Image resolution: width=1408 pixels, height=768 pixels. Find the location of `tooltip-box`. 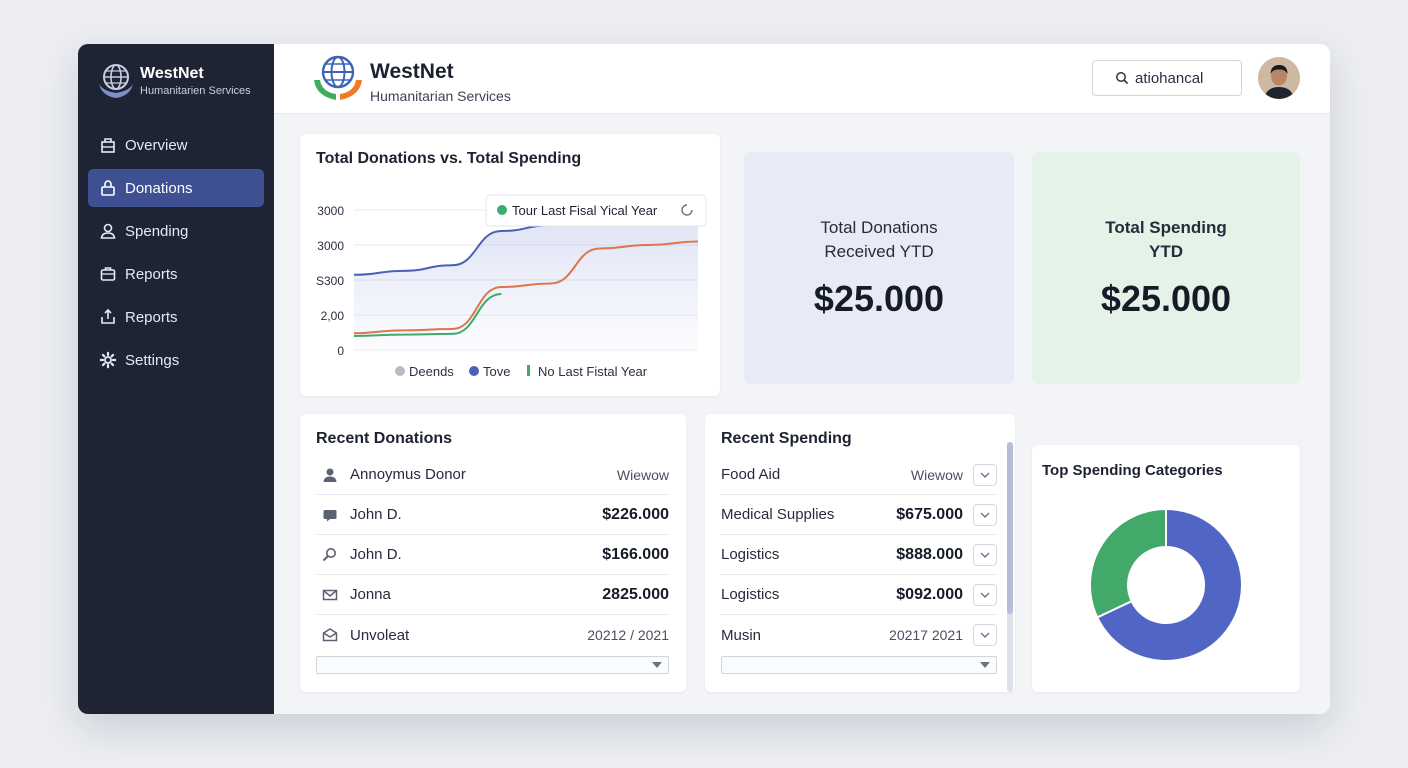

tooltip-box is located at coordinates (596, 210).